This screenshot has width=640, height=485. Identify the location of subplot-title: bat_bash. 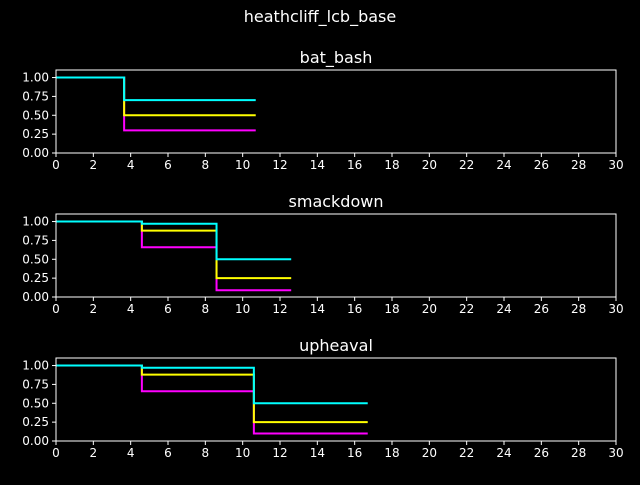
(336, 58).